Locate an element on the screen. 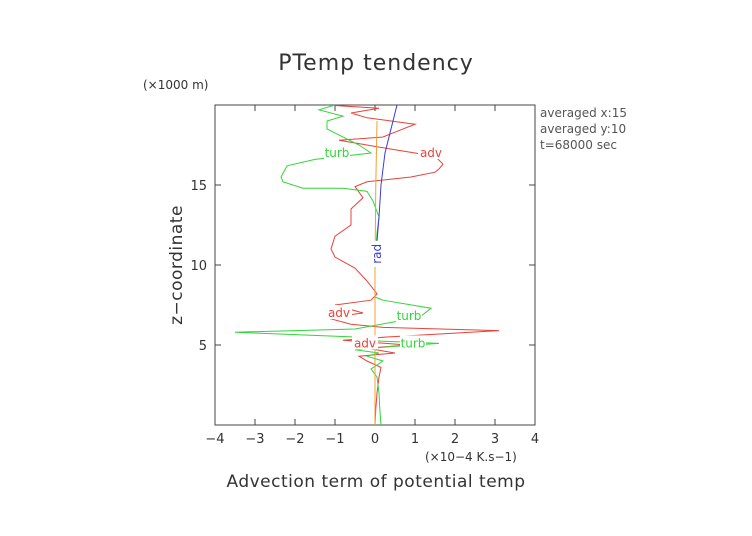 Image resolution: width=752 pixels, height=536 pixels. y-tick-label: 5 is located at coordinates (203, 346).